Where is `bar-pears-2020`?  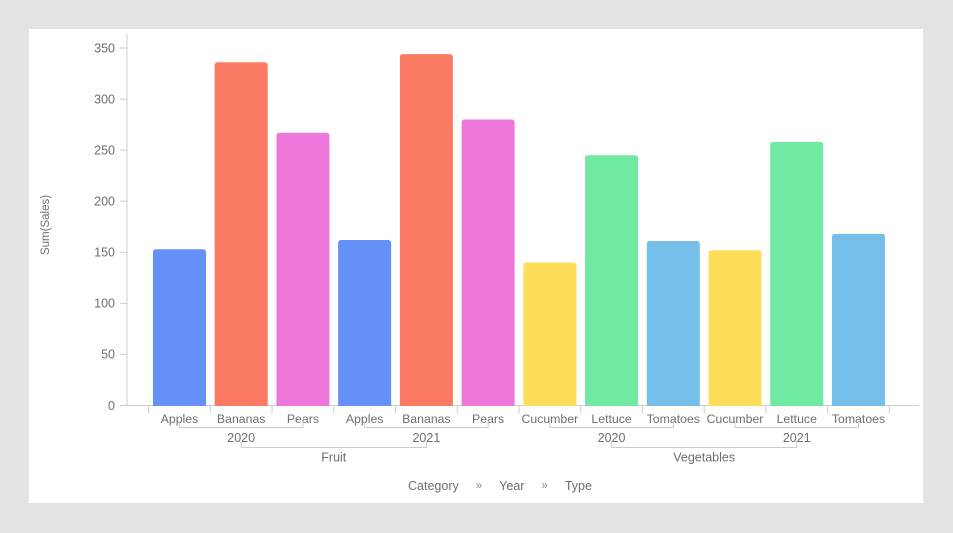 bar-pears-2020 is located at coordinates (303, 269).